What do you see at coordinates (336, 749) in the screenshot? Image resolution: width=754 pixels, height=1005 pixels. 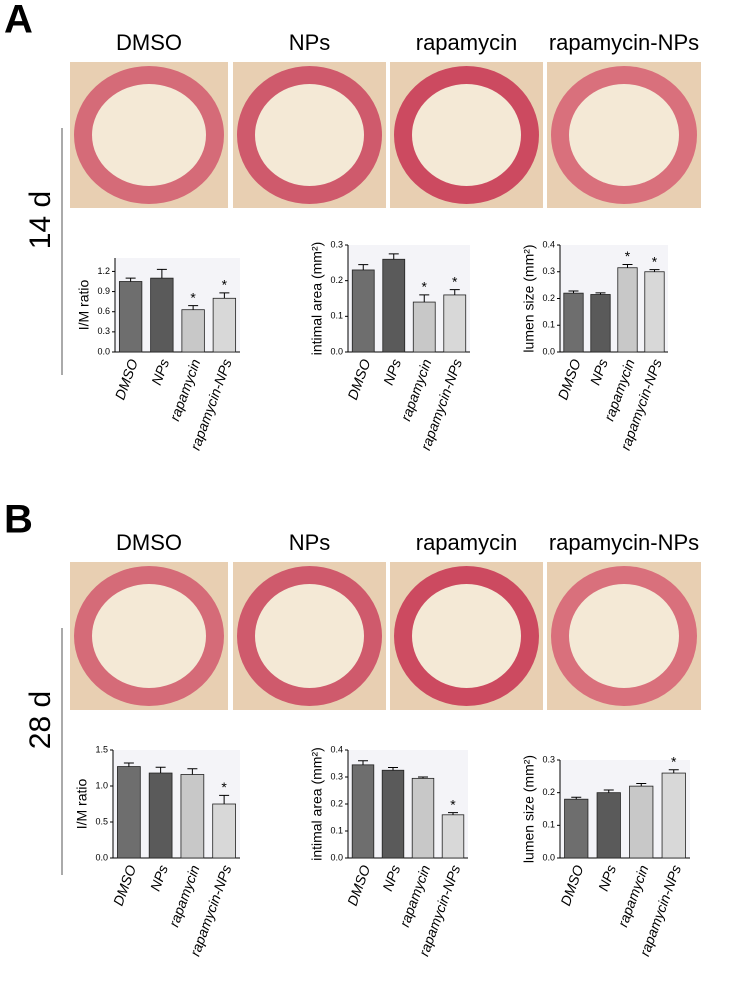 I see `y-tick-label: 0.4` at bounding box center [336, 749].